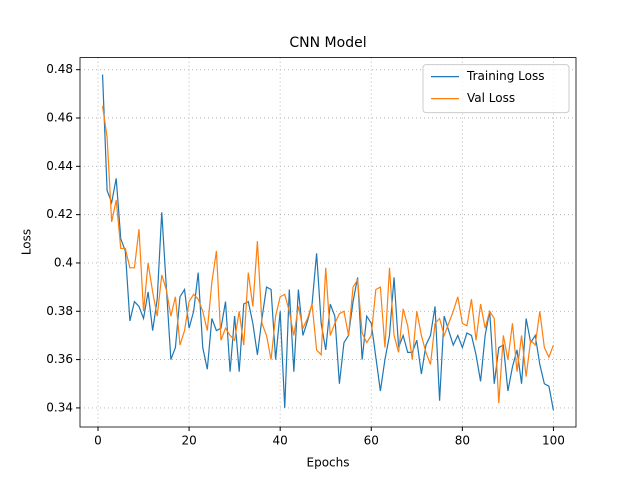  I want to click on y-tick-label: 0.48, so click(59, 69).